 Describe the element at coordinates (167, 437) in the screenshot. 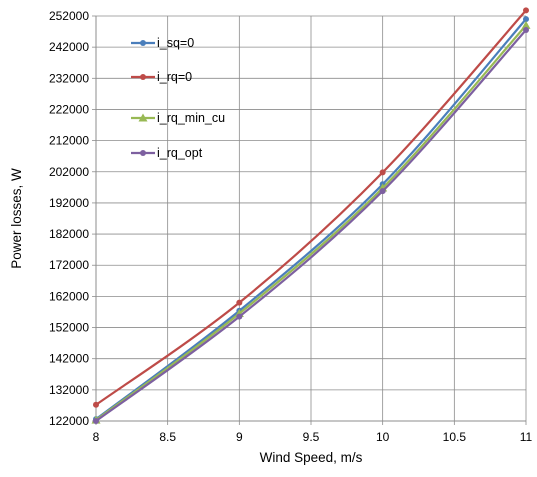

I see `x-tick-label: 8.5` at that location.